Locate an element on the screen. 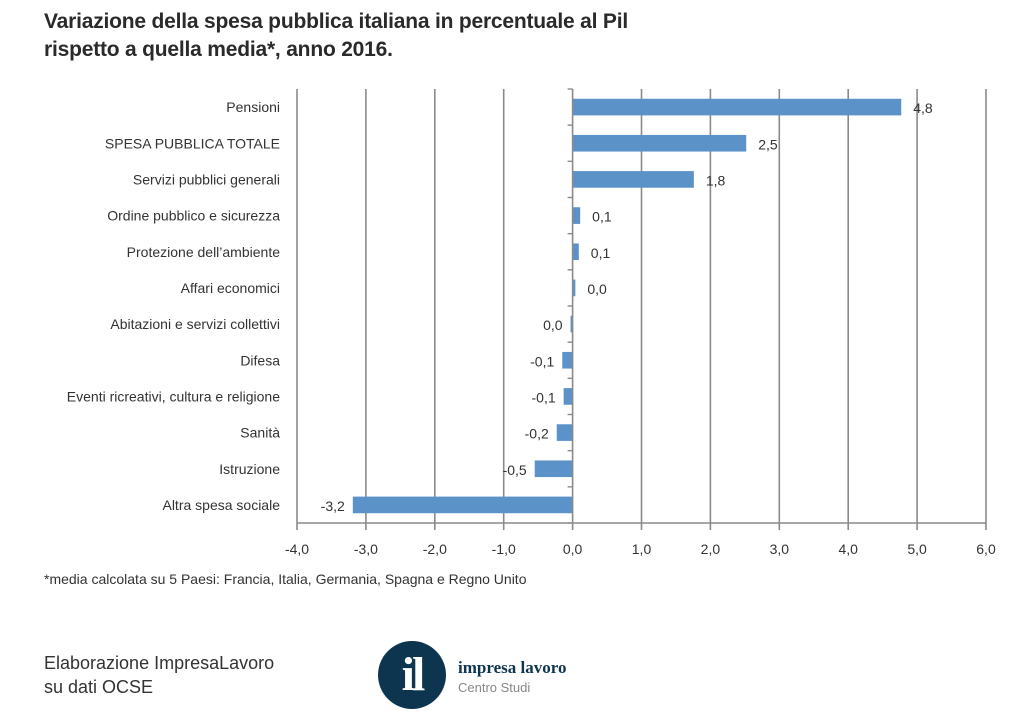 This screenshot has height=721, width=1024. category-label: Istruzione is located at coordinates (249, 469).